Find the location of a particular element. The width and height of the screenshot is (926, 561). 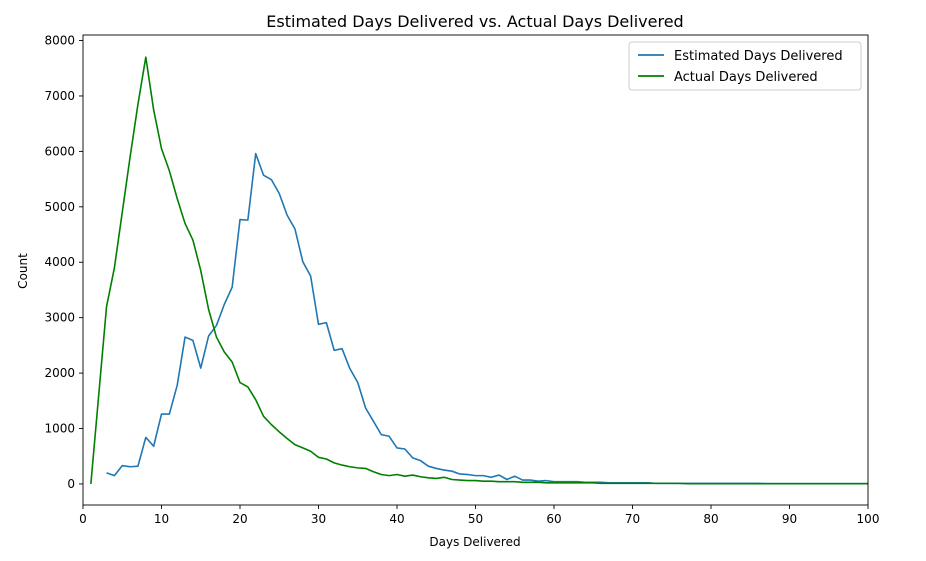

y-tick-label: 8000 is located at coordinates (59, 41).